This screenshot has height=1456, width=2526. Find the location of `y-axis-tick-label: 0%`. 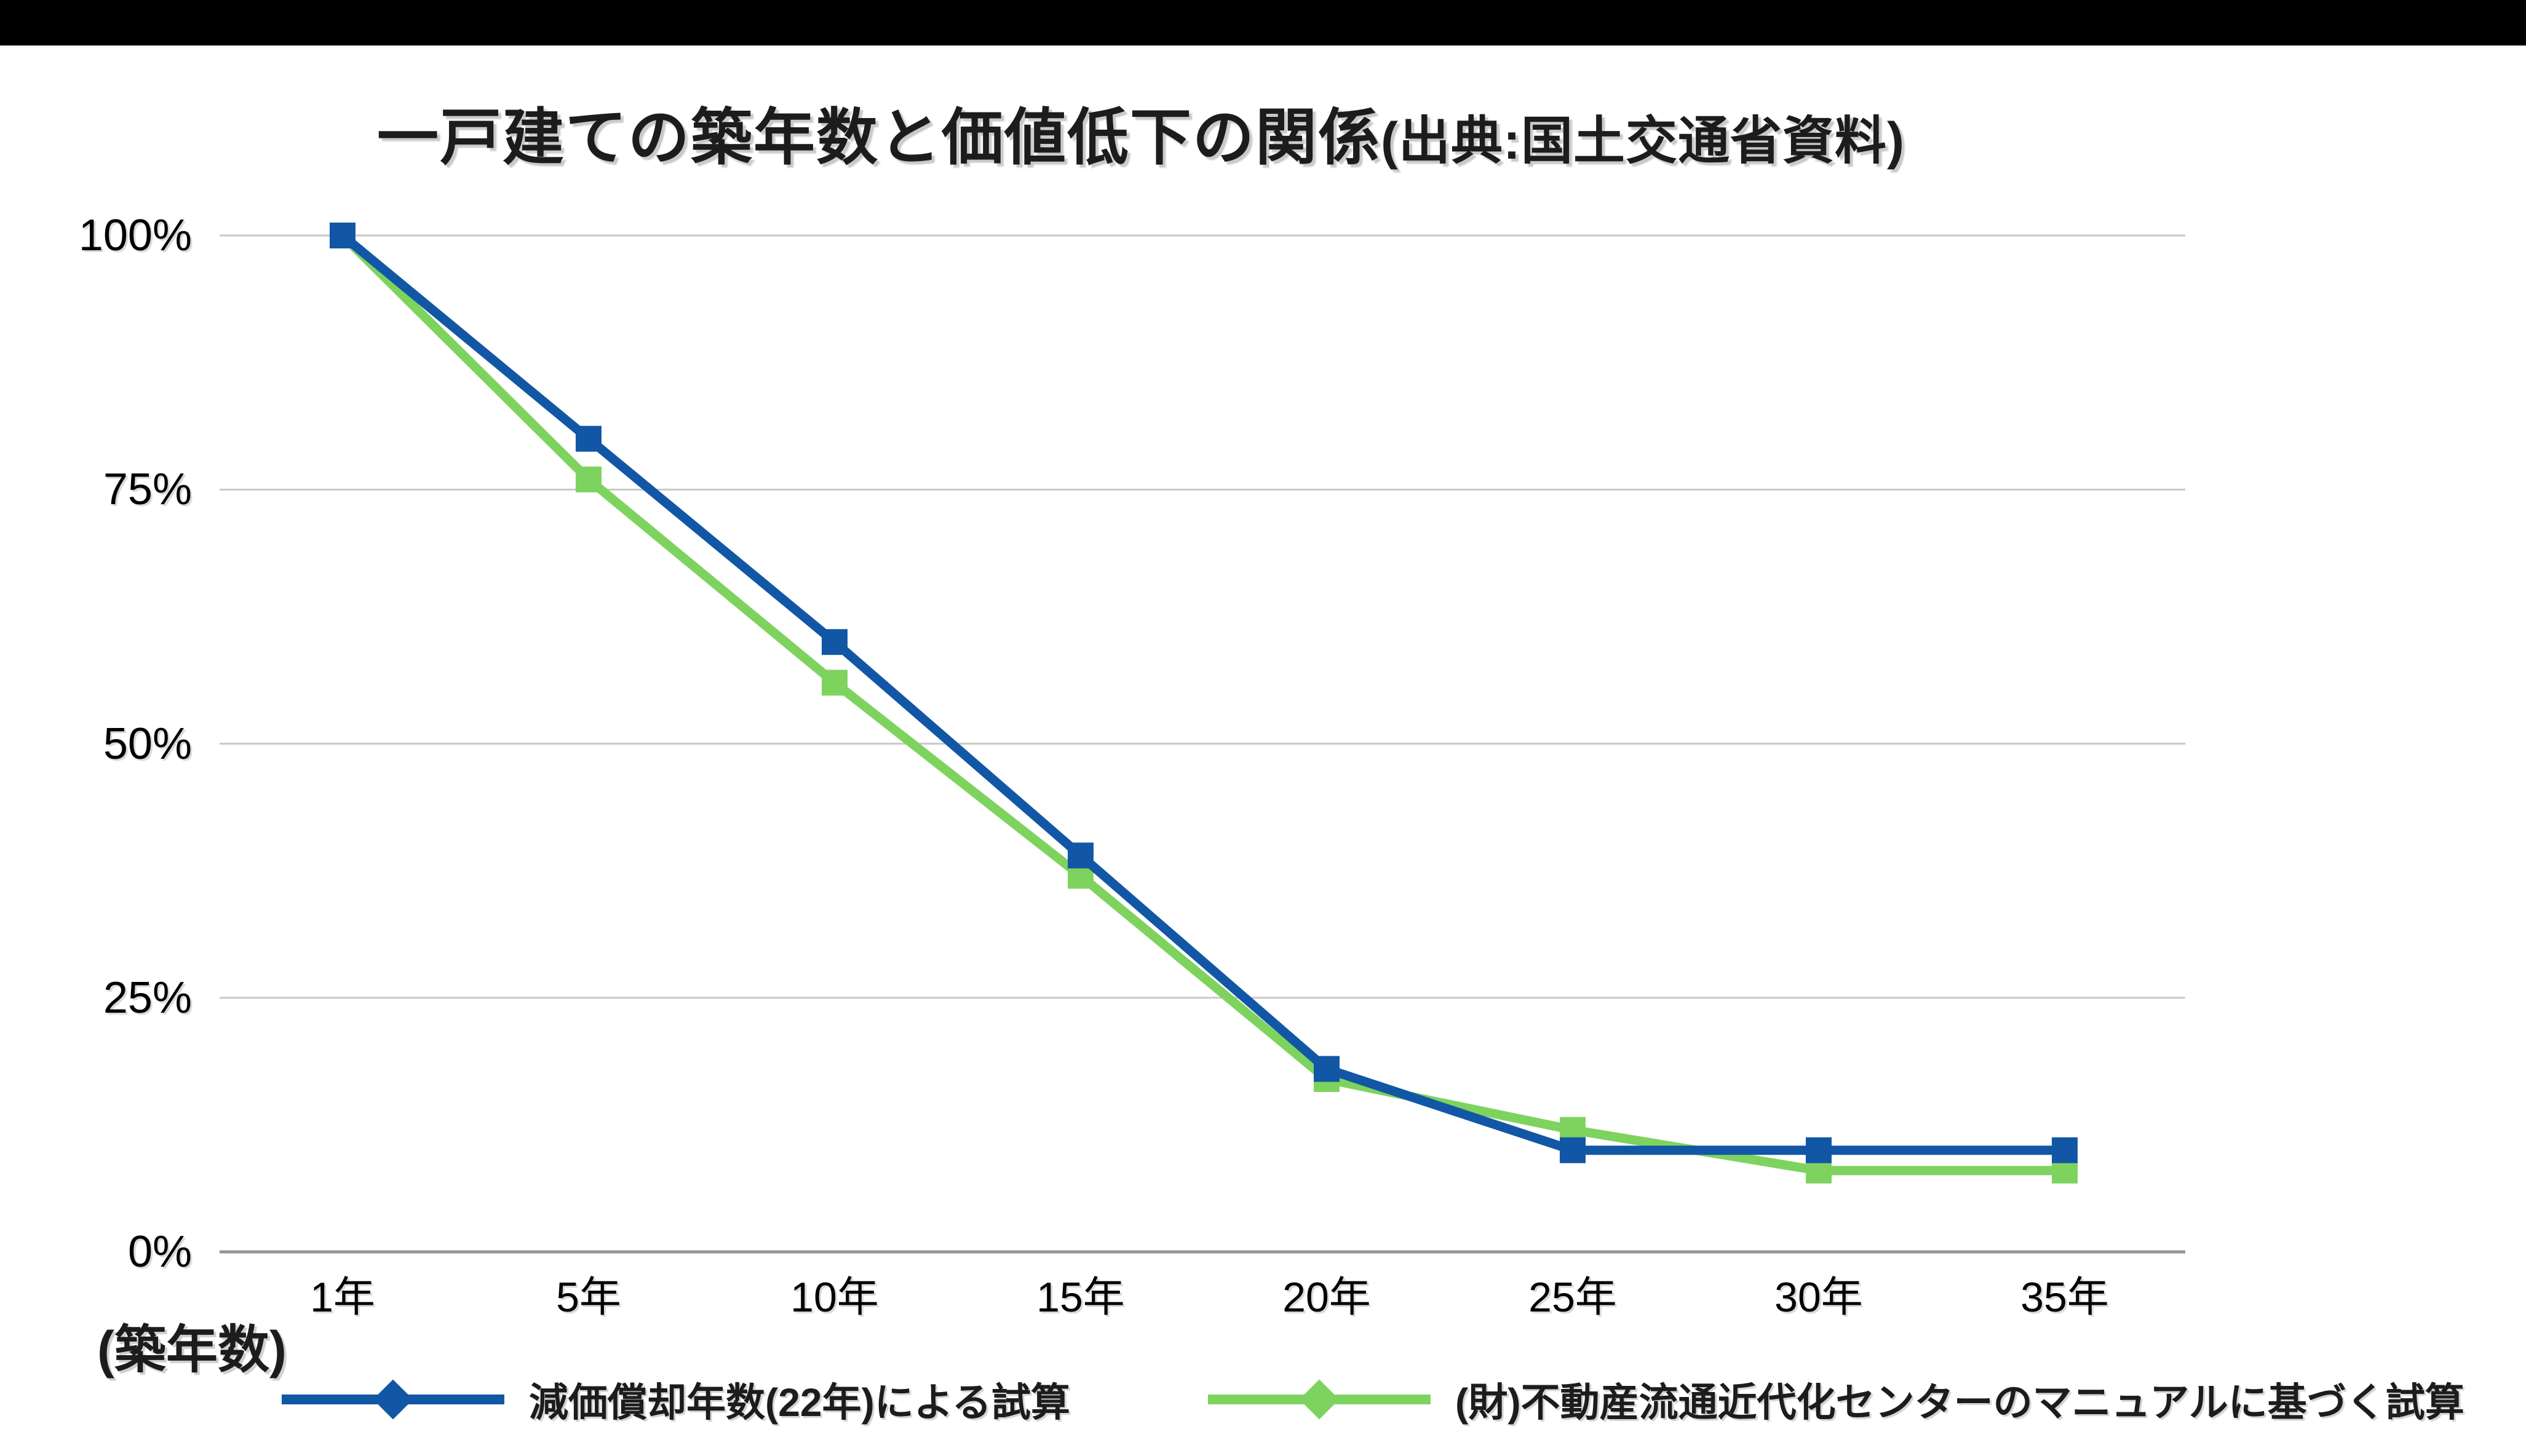

y-axis-tick-label: 0% is located at coordinates (159, 1251).